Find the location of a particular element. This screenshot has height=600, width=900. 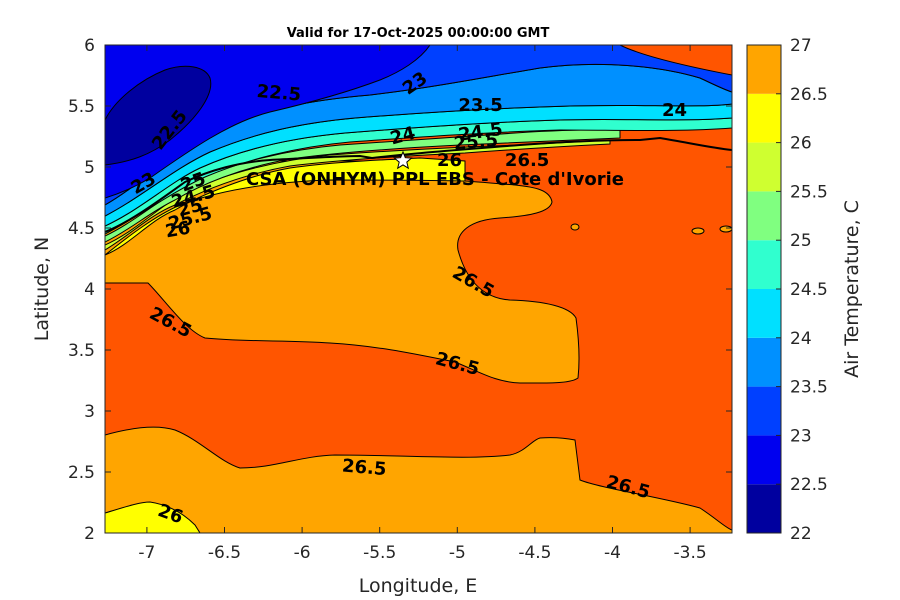

x-tick-label: -6.5 is located at coordinates (224, 553).